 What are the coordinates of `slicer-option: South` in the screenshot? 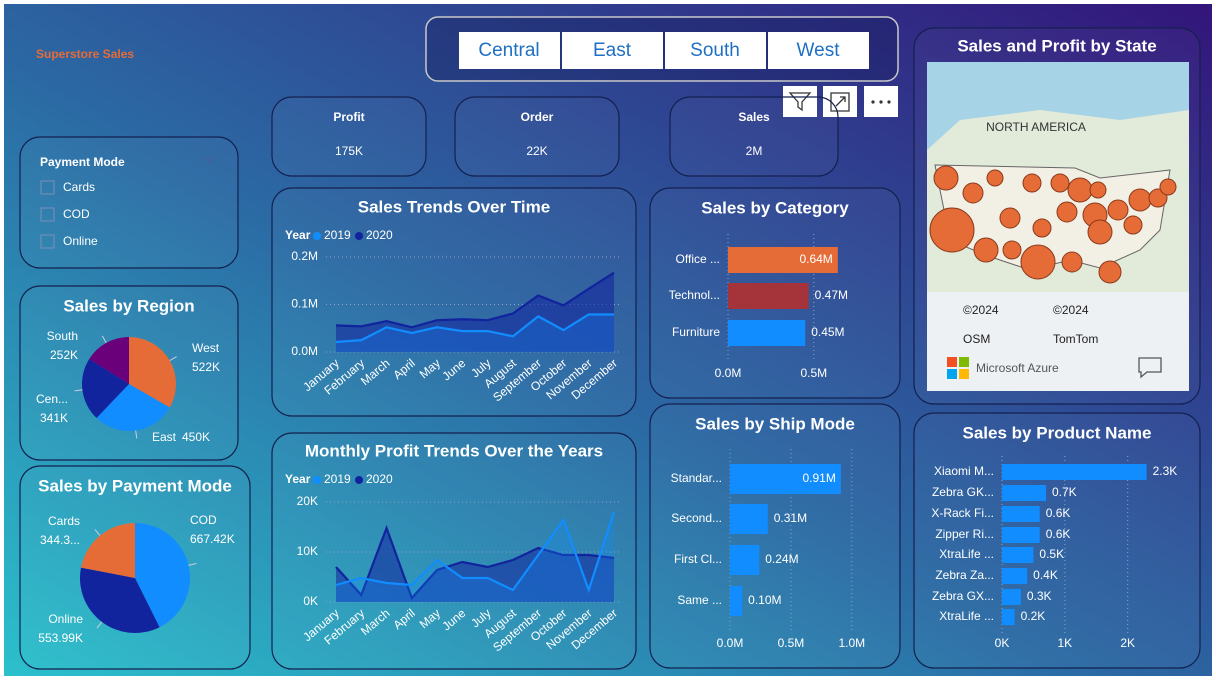 It's located at (715, 50).